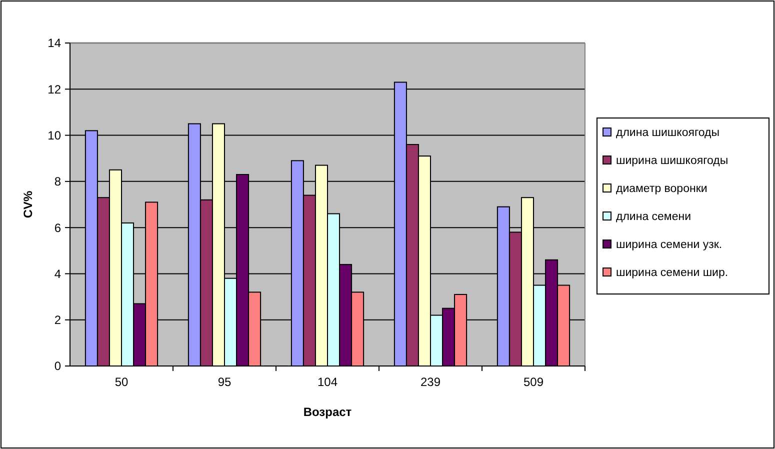 This screenshot has height=449, width=775. Describe the element at coordinates (533, 382) in the screenshot. I see `x-tick-label: 509` at that location.